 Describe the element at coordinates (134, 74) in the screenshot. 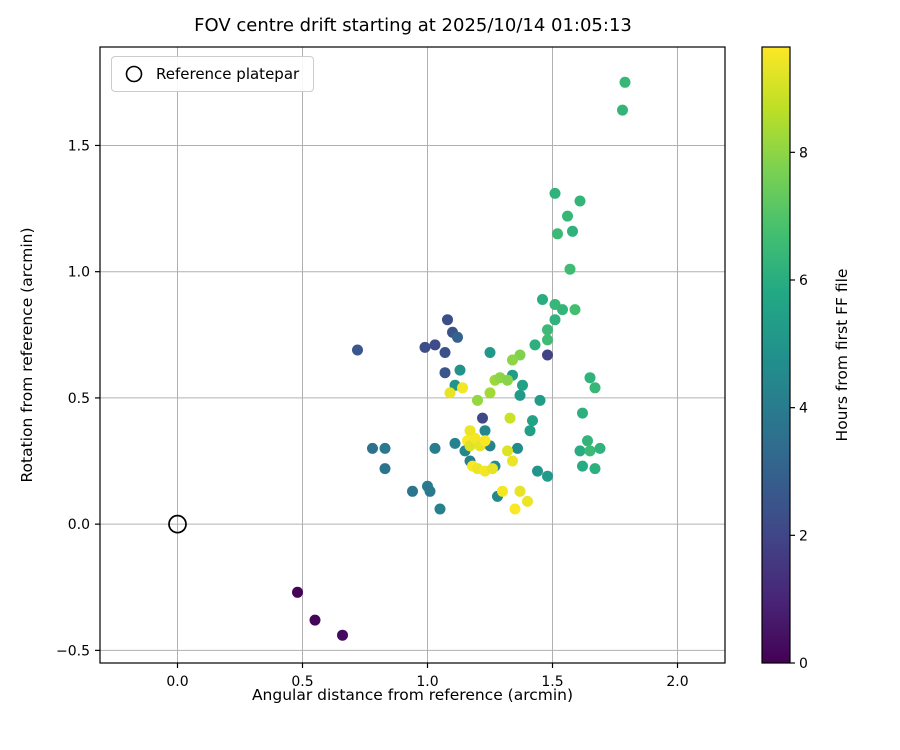

I see `open-circle-icon` at that location.